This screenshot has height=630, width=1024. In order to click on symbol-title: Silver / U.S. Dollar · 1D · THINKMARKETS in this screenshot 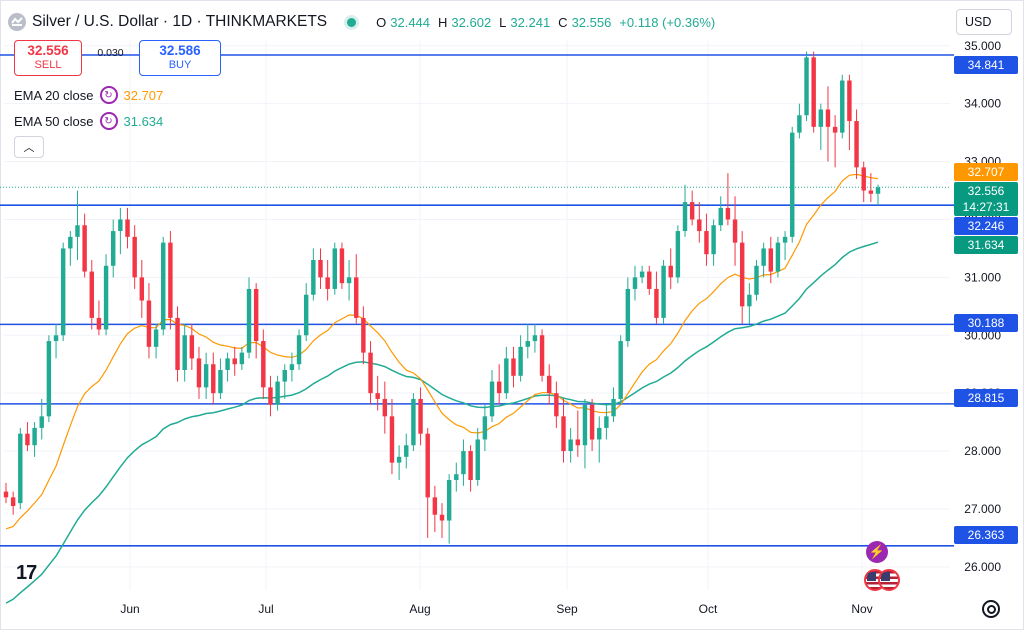, I will do `click(180, 21)`.